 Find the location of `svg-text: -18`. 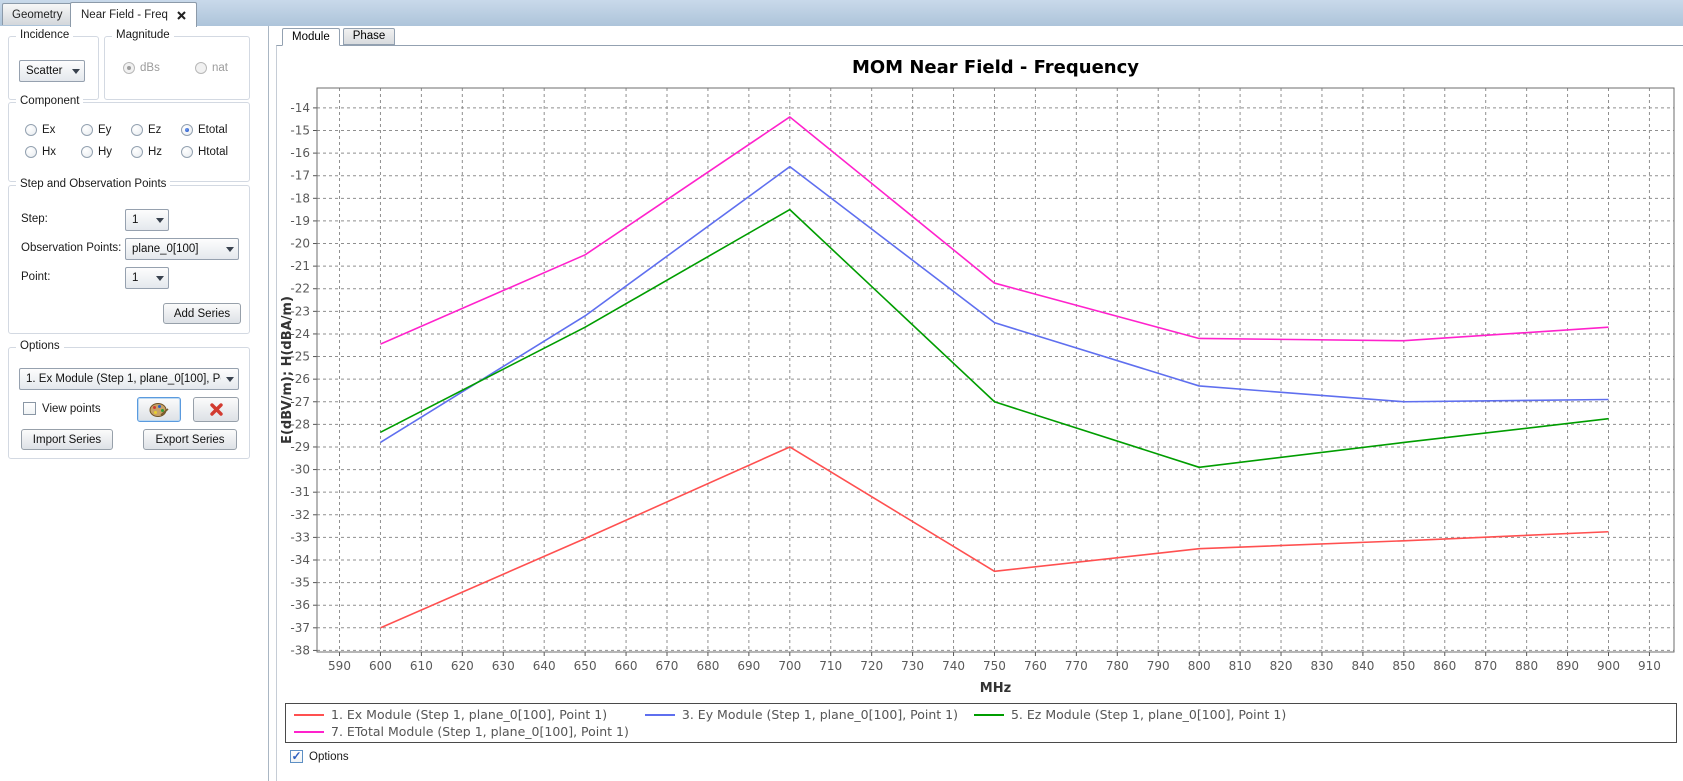

svg-text: -18 is located at coordinates (300, 198).